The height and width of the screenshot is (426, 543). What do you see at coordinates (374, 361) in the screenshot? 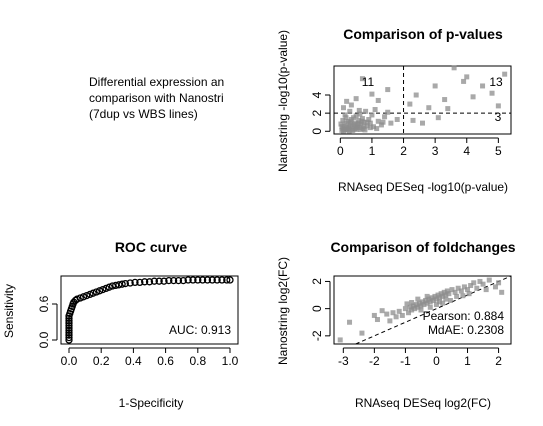
I see `fc-x-tick-label: -2` at bounding box center [374, 361].